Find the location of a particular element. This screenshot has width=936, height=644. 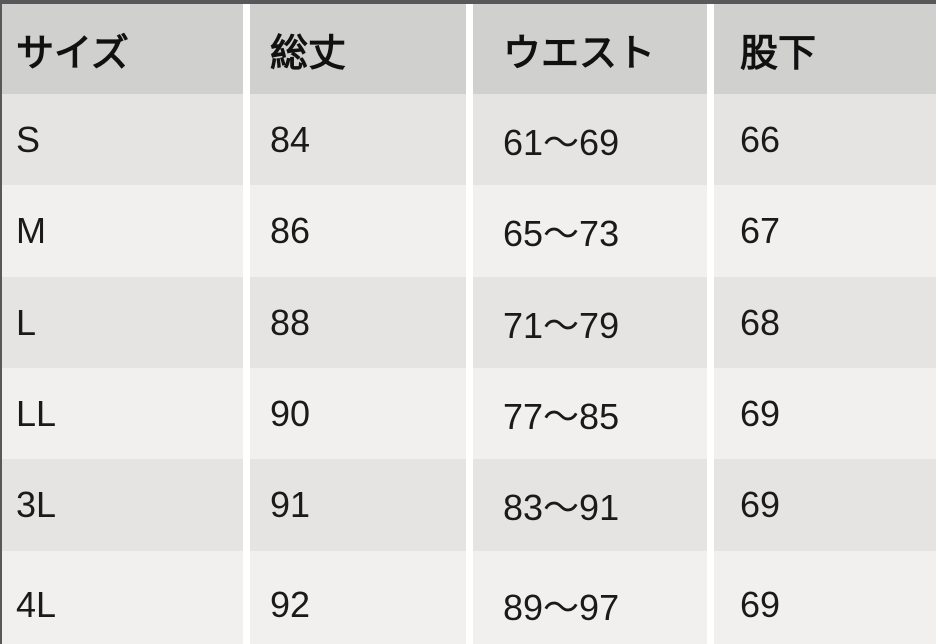

header-cell-inseam: 股下 is located at coordinates (825, 49).